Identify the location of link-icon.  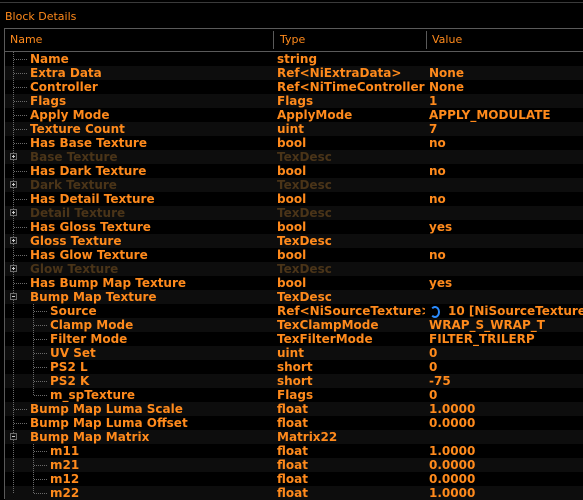
(434, 312).